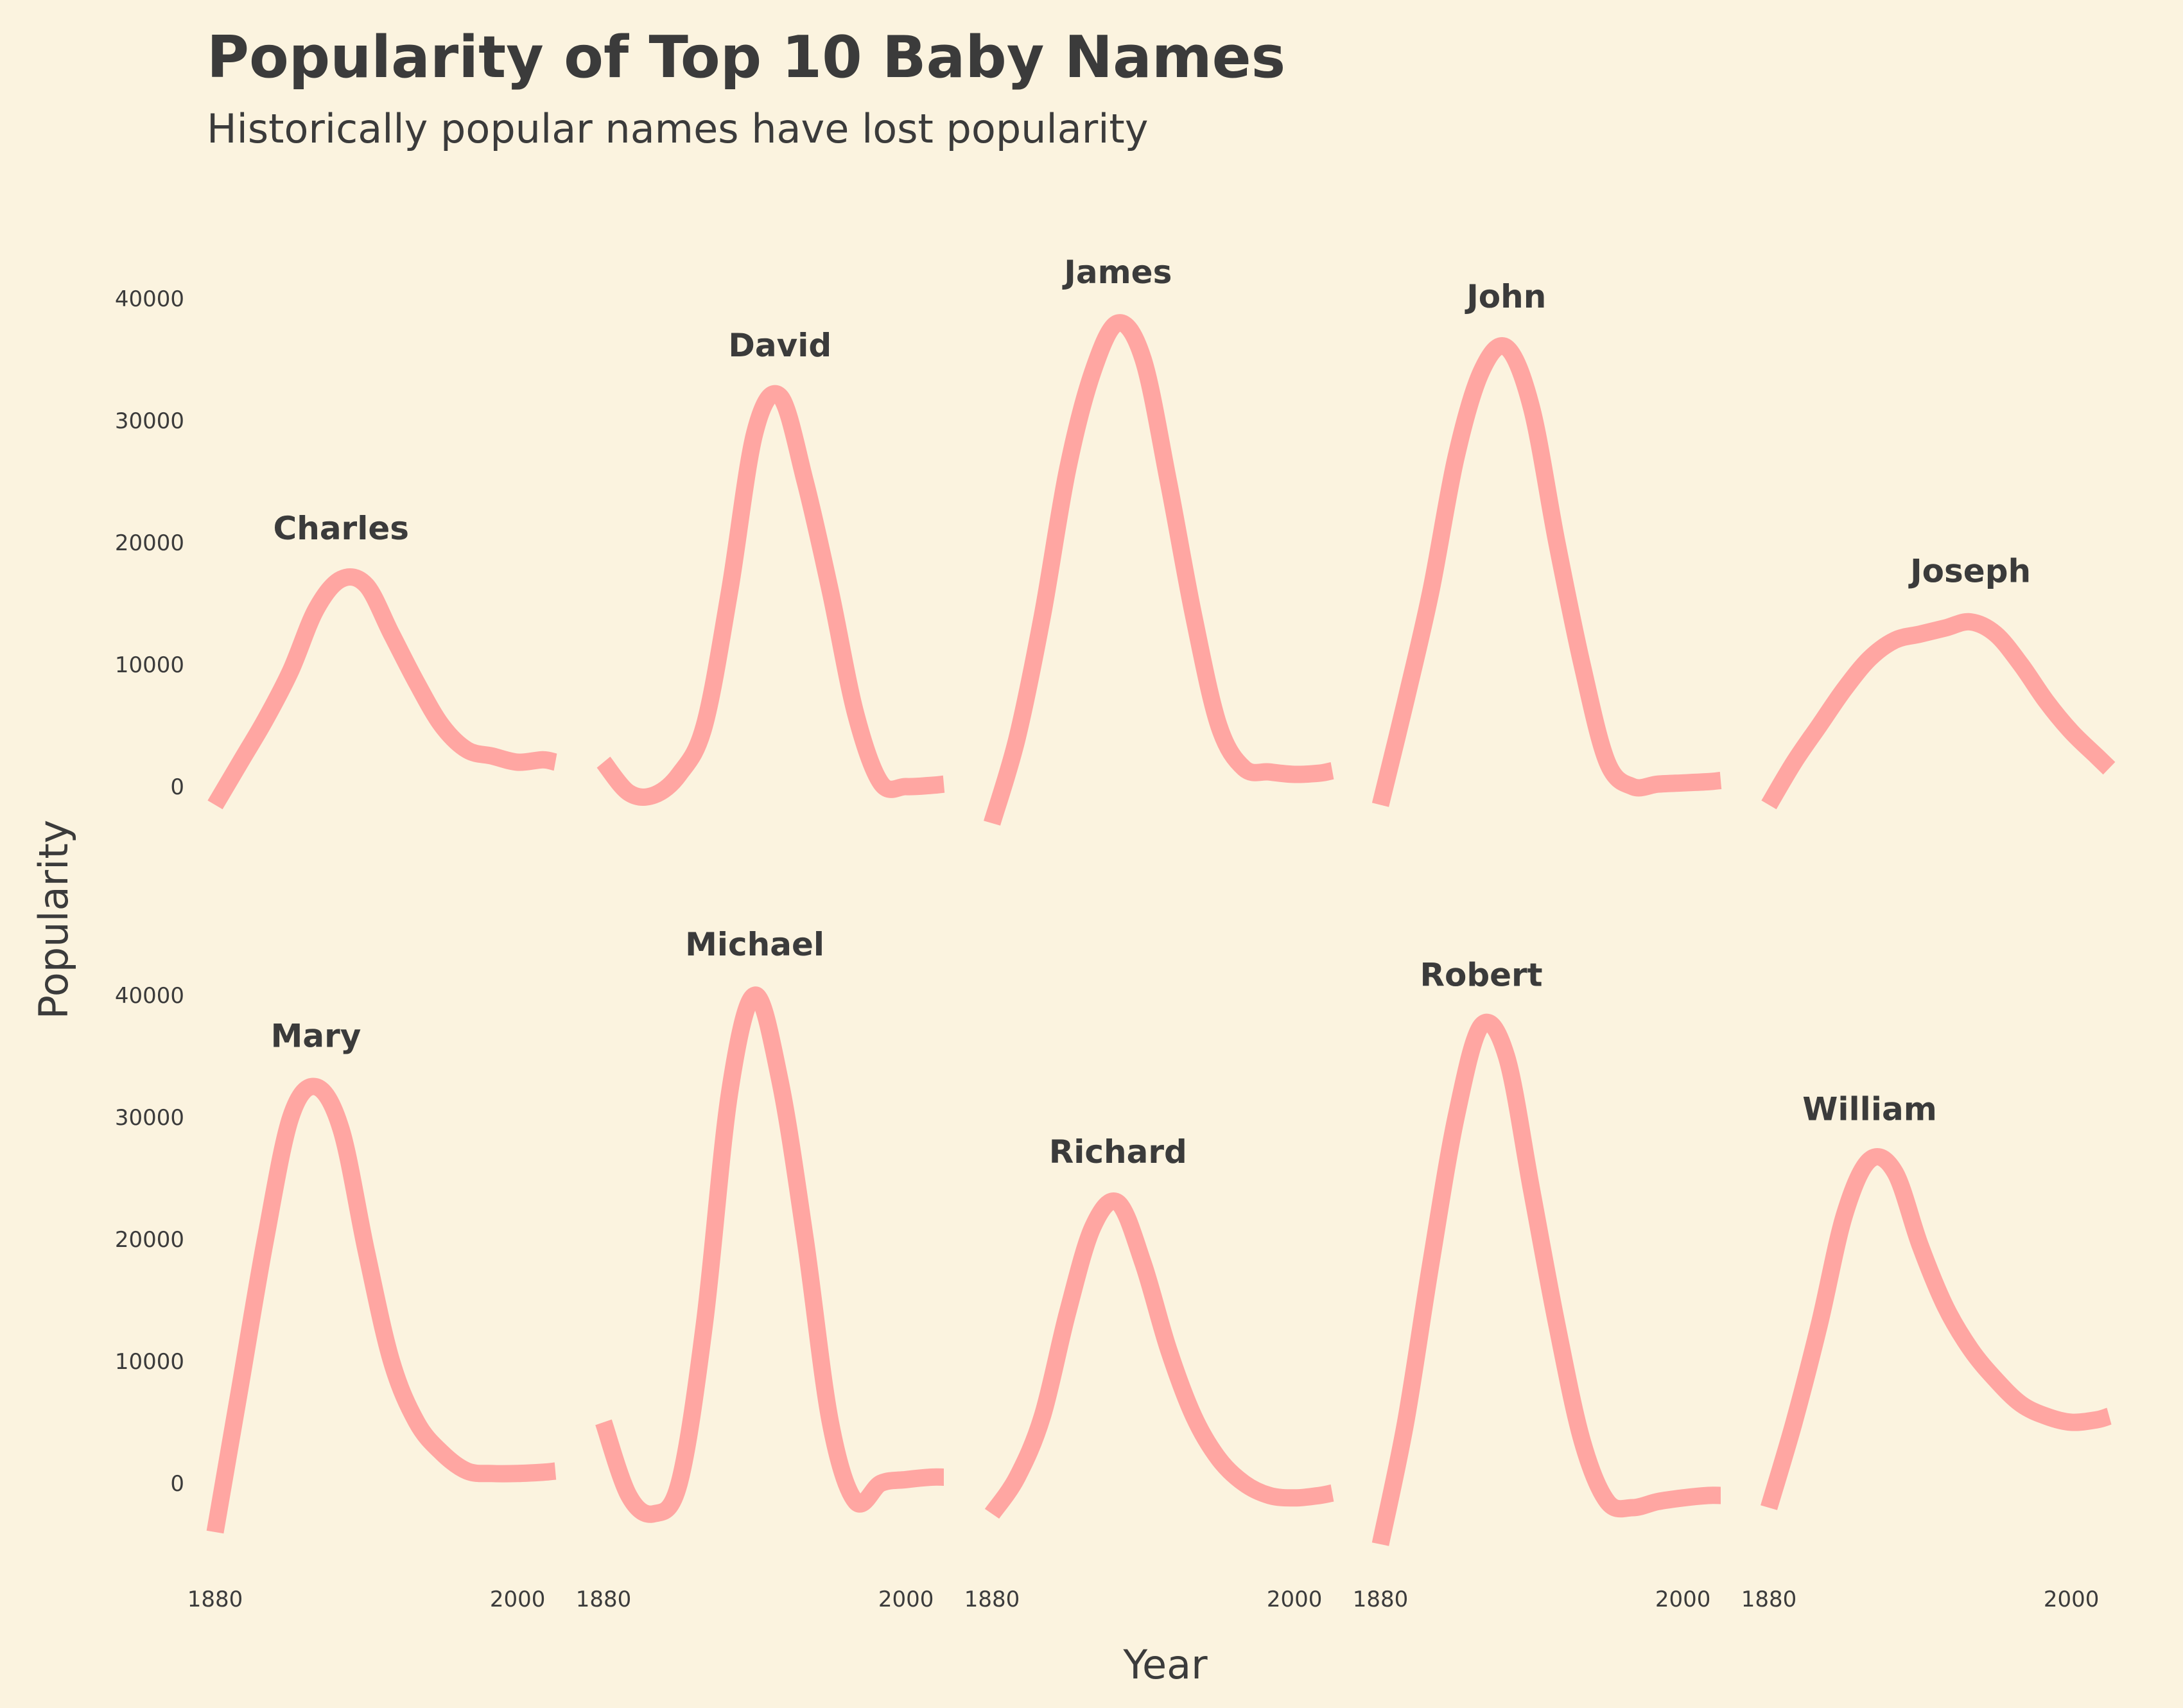 The image size is (2183, 1708). Describe the element at coordinates (769, 1254) in the screenshot. I see `series-line-michael` at that location.